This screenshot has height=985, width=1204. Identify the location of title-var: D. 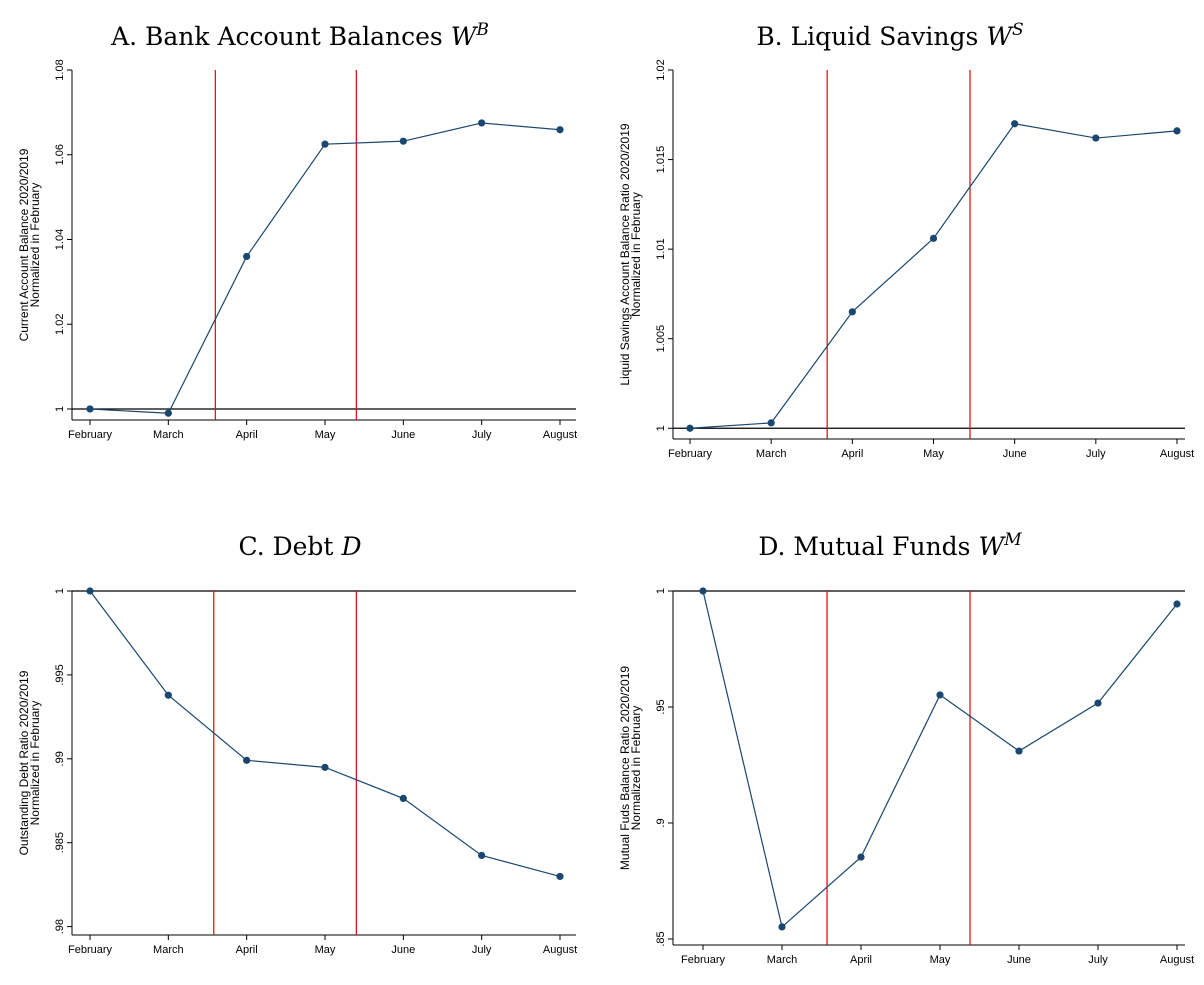
(350, 546).